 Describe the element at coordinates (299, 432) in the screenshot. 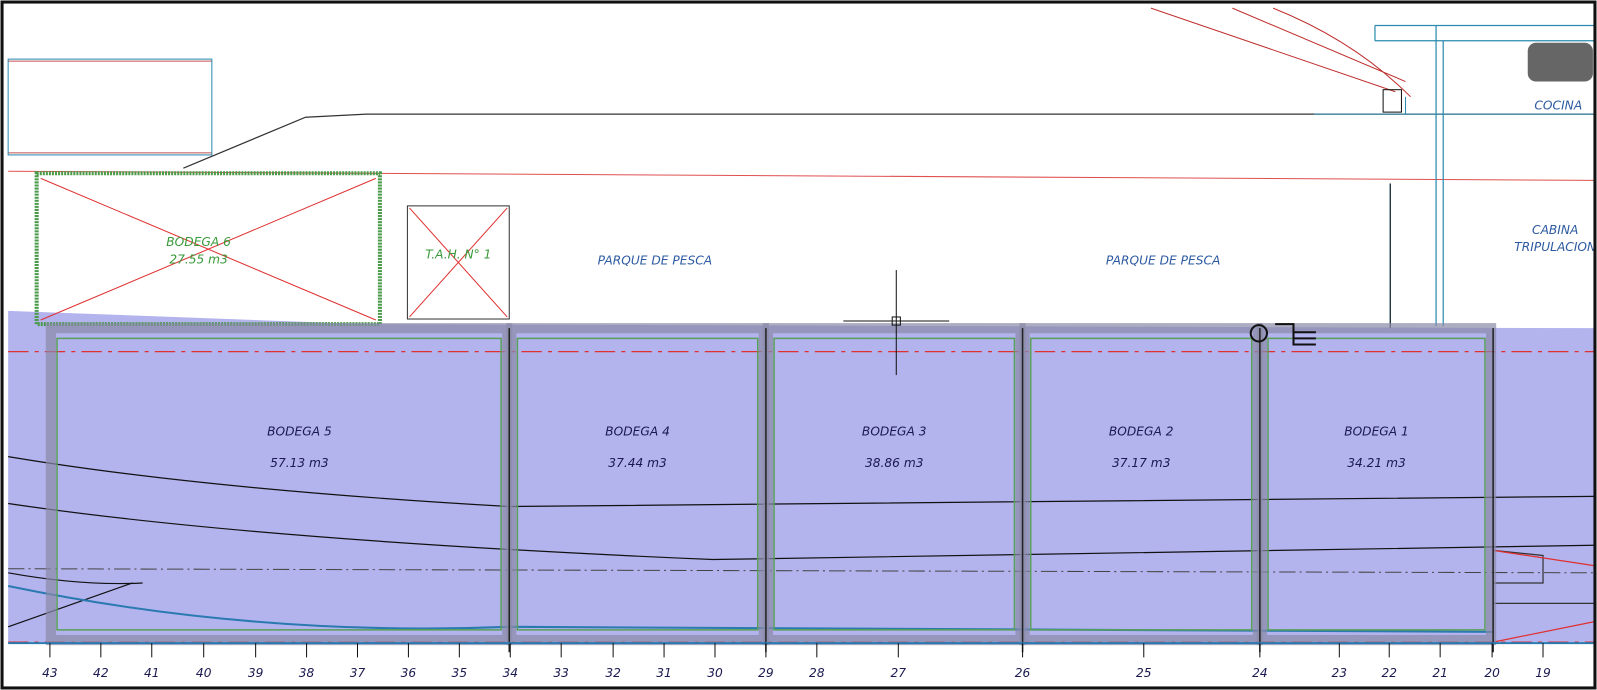

I see `hold-name: BODEGA 5` at that location.